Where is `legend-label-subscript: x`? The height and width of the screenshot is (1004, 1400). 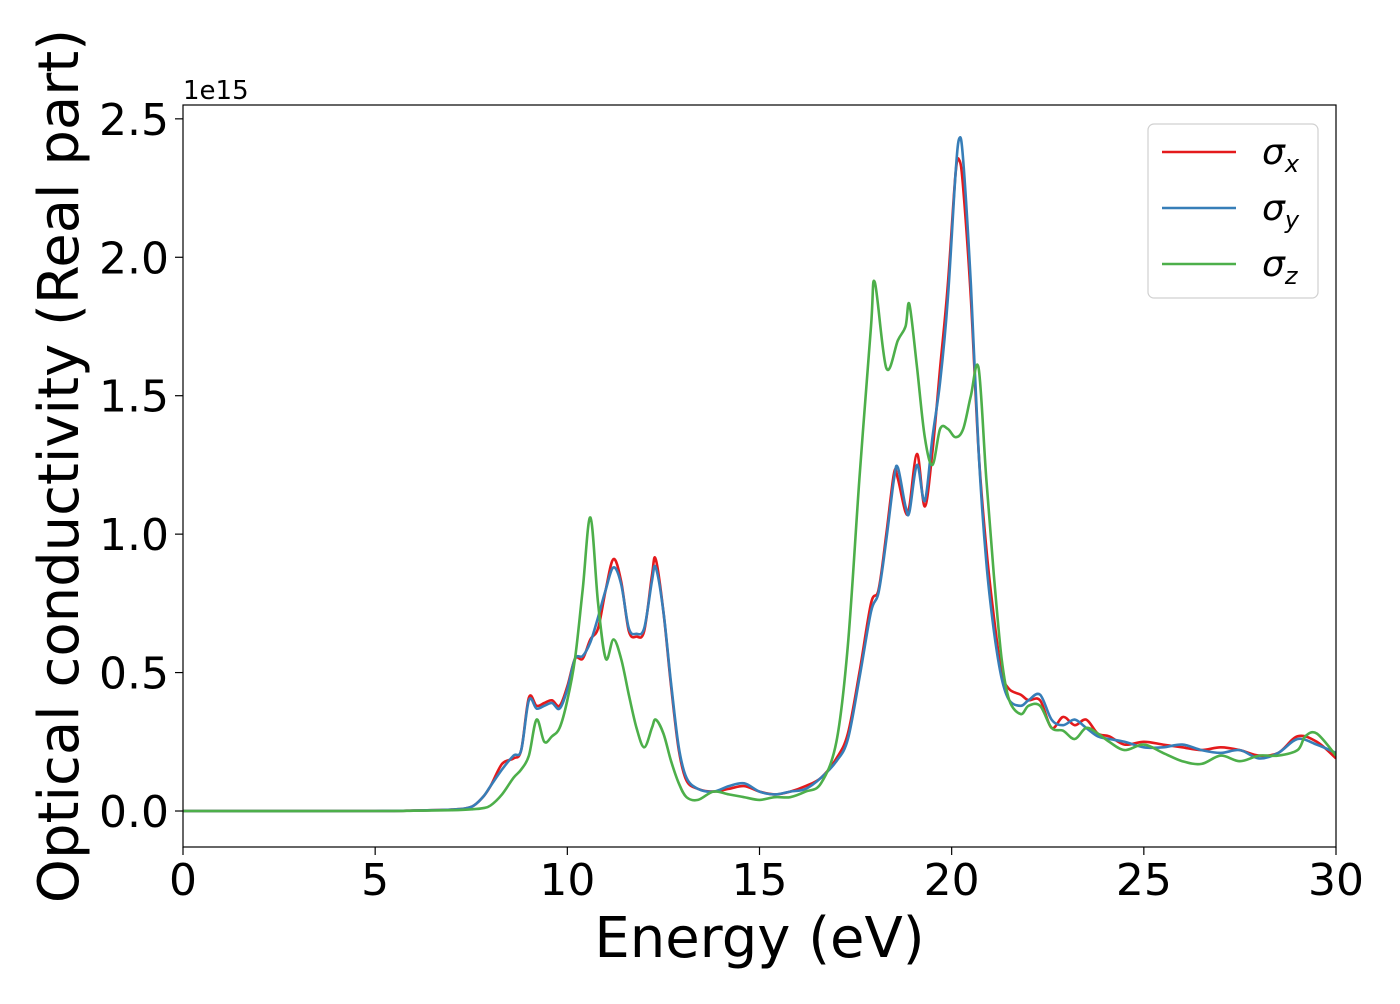
legend-label-subscript: x is located at coordinates (1292, 164).